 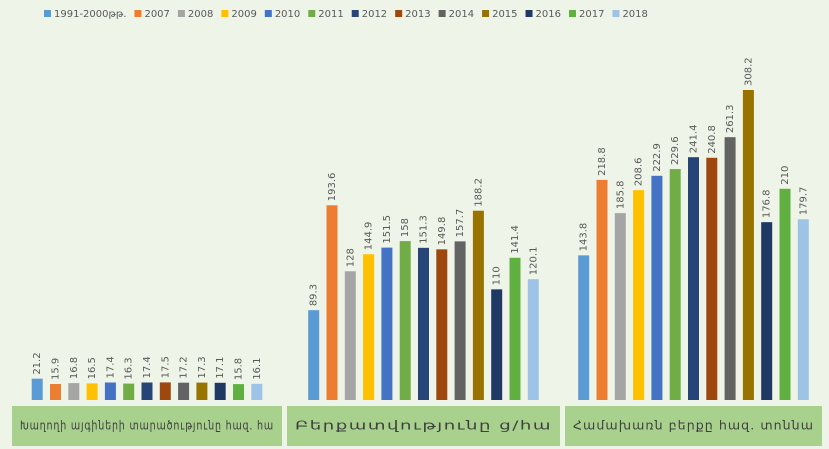 What do you see at coordinates (314, 295) in the screenshot?
I see `value-label: 89.3` at bounding box center [314, 295].